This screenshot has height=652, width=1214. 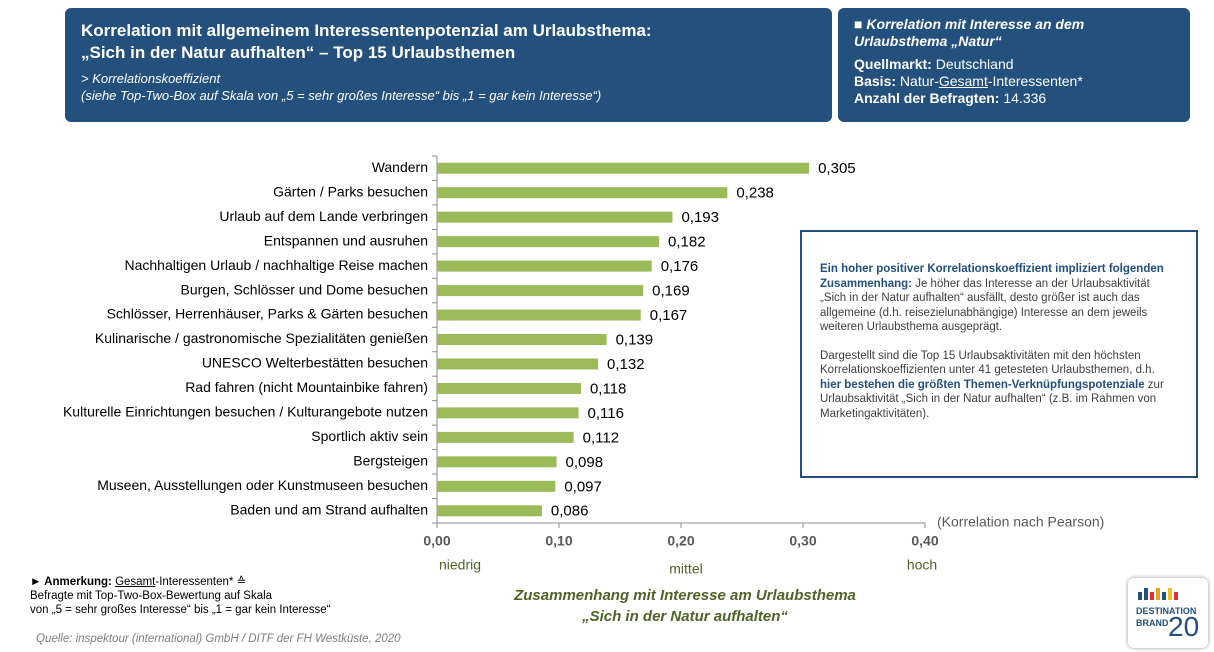 What do you see at coordinates (436, 541) in the screenshot?
I see `x-tick-label: 0,00` at bounding box center [436, 541].